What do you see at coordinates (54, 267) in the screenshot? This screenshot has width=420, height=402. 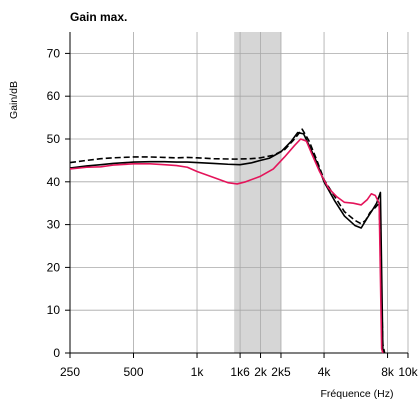 I see `y-tick-label: 20` at bounding box center [54, 267].